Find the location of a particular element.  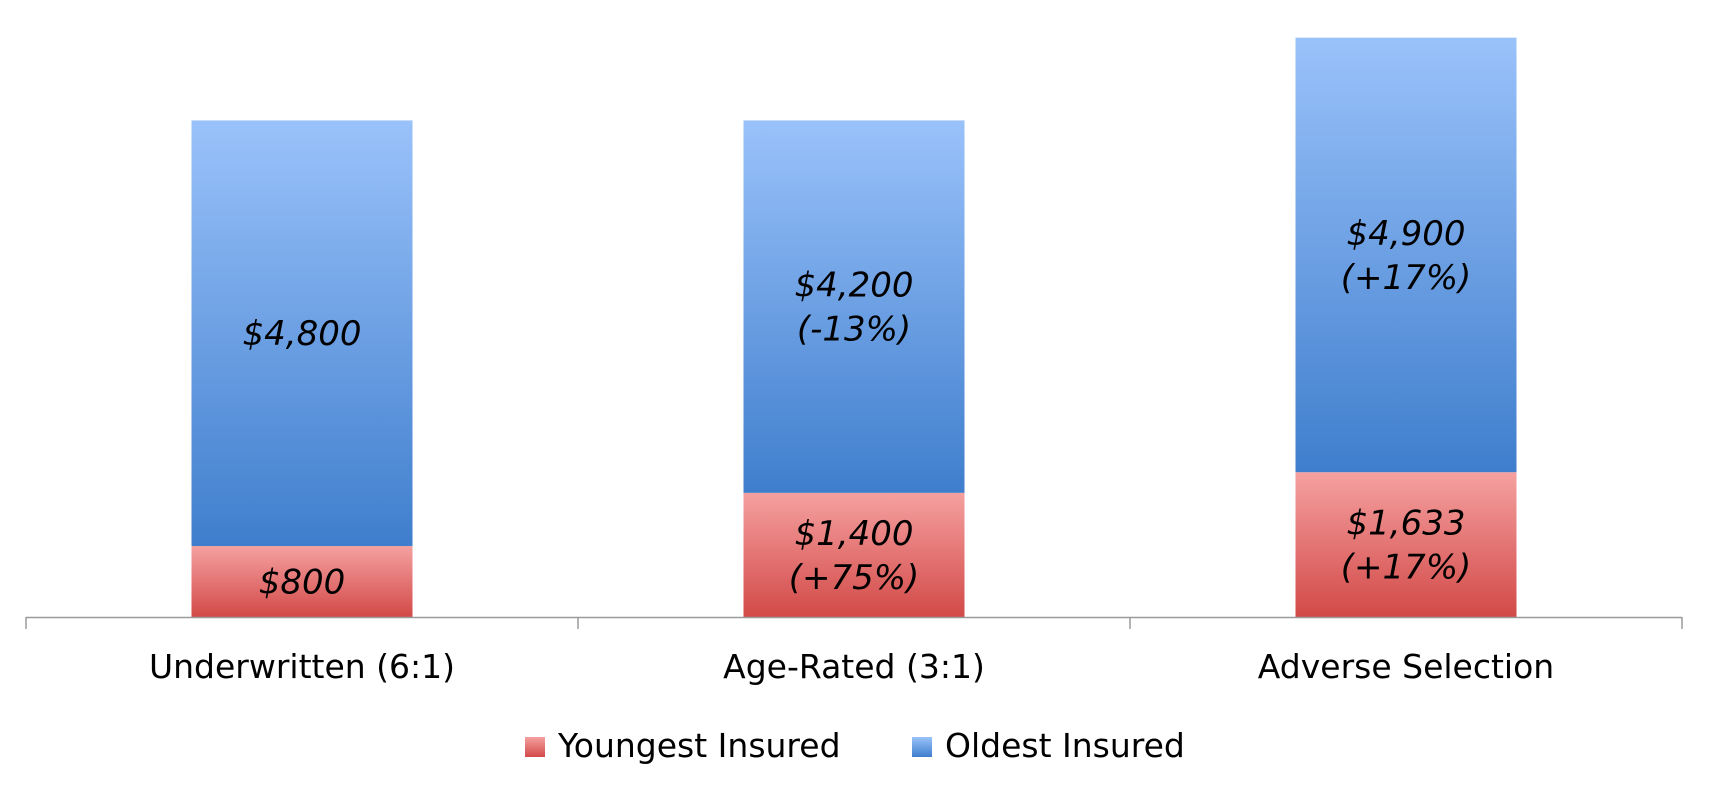

data-label-oldest-3: $4,900 (+17%) is located at coordinates (1406, 256).